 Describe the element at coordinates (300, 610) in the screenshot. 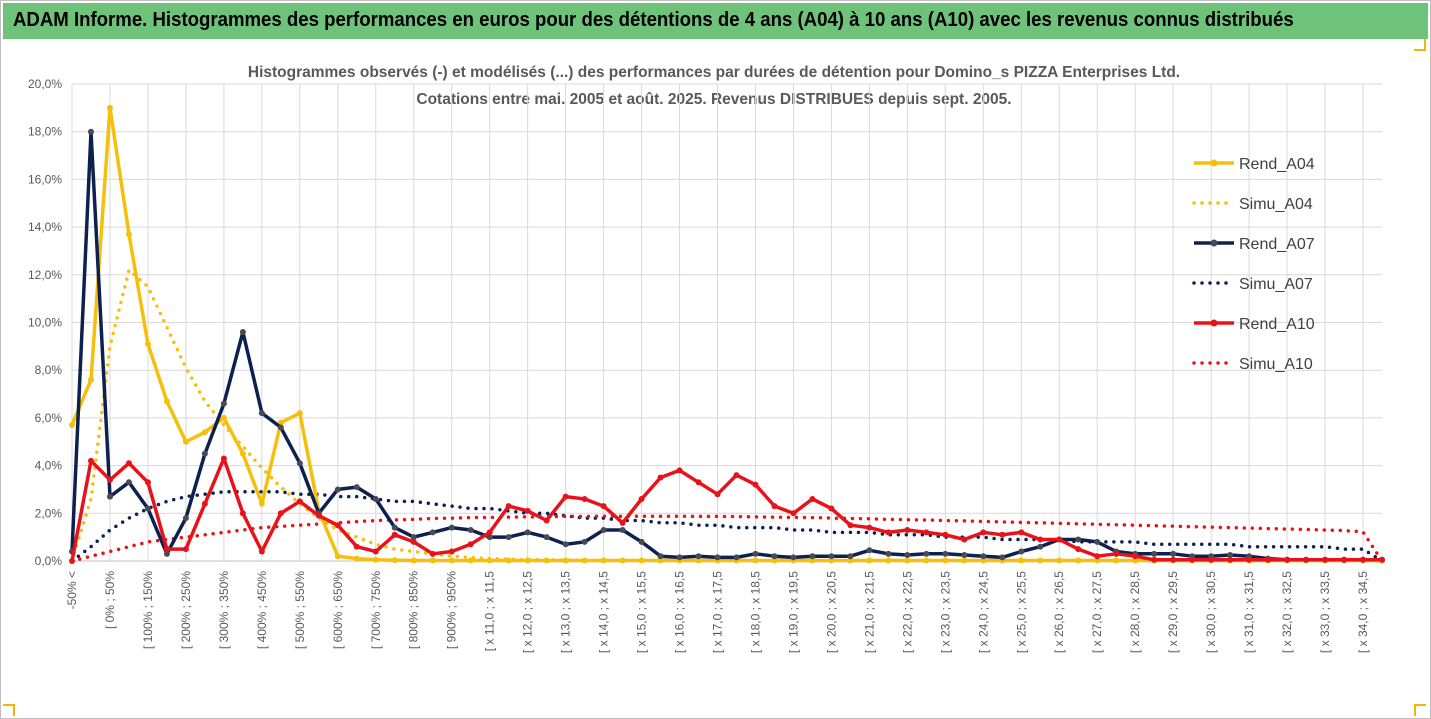

I see `x-tick-label: [ 500% ; 550%` at that location.